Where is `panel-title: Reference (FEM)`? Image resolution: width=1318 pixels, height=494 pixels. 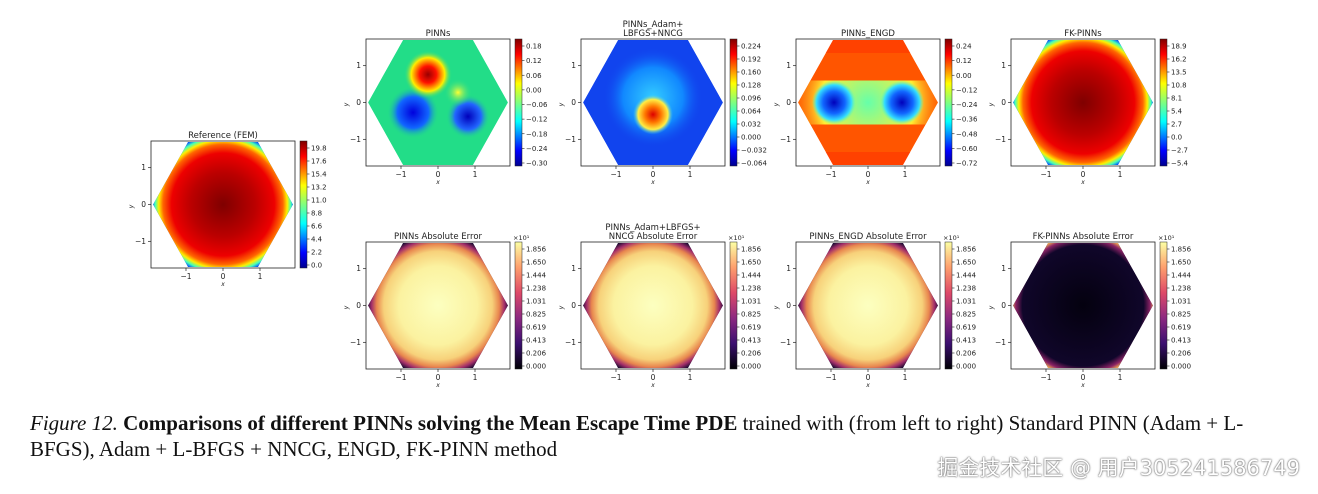 panel-title: Reference (FEM) is located at coordinates (223, 136).